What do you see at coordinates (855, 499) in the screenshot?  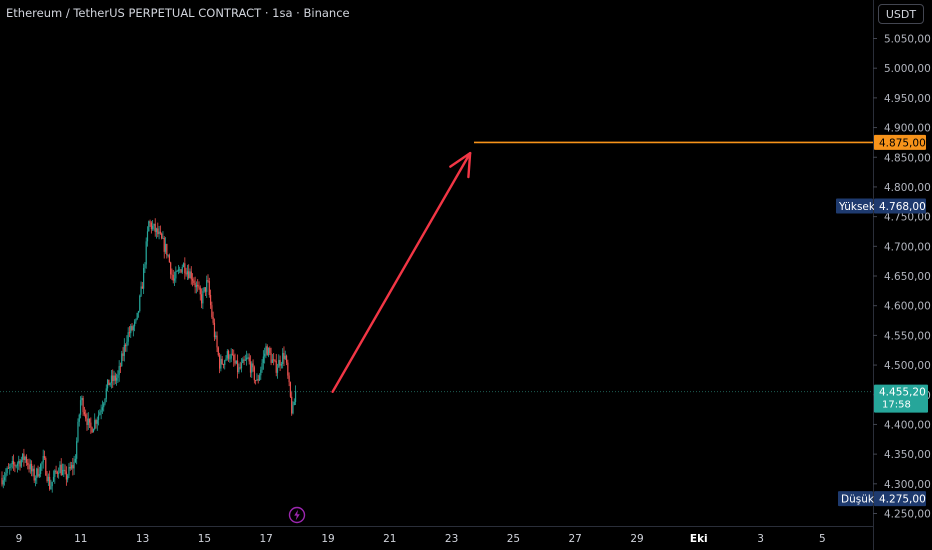 I see `low-tag-bg` at bounding box center [855, 499].